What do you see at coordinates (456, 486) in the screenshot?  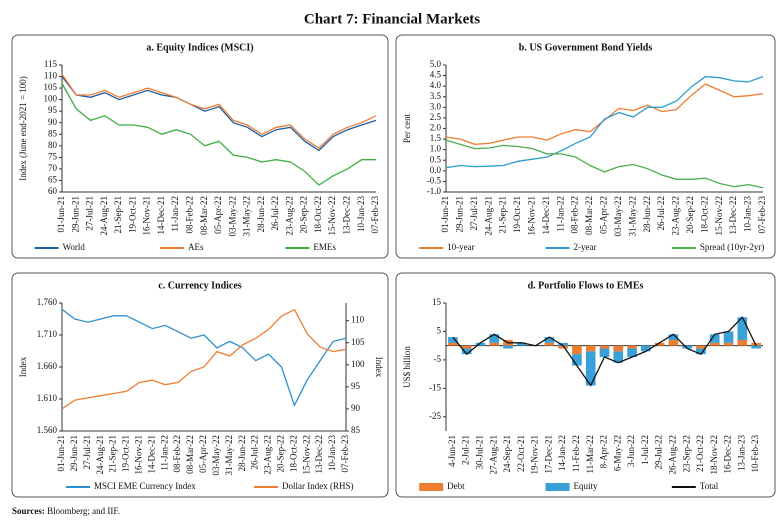 I see `legend-label: Debt` at bounding box center [456, 486].